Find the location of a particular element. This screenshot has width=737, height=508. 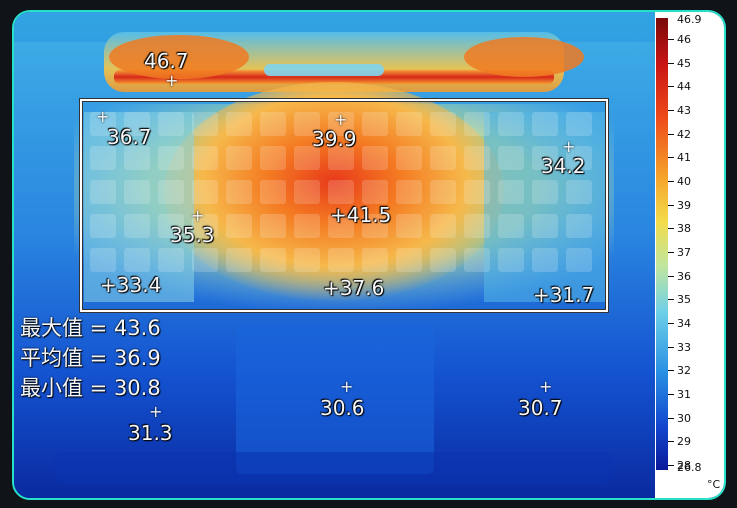

stat-average: 平均值 = 36.9 is located at coordinates (90, 358).